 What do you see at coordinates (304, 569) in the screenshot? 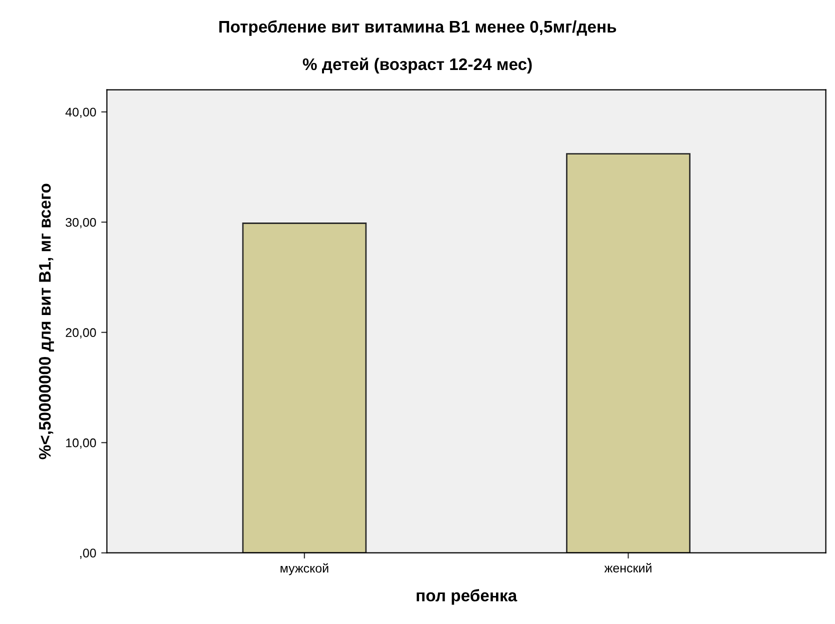
I see `x-tick-label: мужской` at bounding box center [304, 569].